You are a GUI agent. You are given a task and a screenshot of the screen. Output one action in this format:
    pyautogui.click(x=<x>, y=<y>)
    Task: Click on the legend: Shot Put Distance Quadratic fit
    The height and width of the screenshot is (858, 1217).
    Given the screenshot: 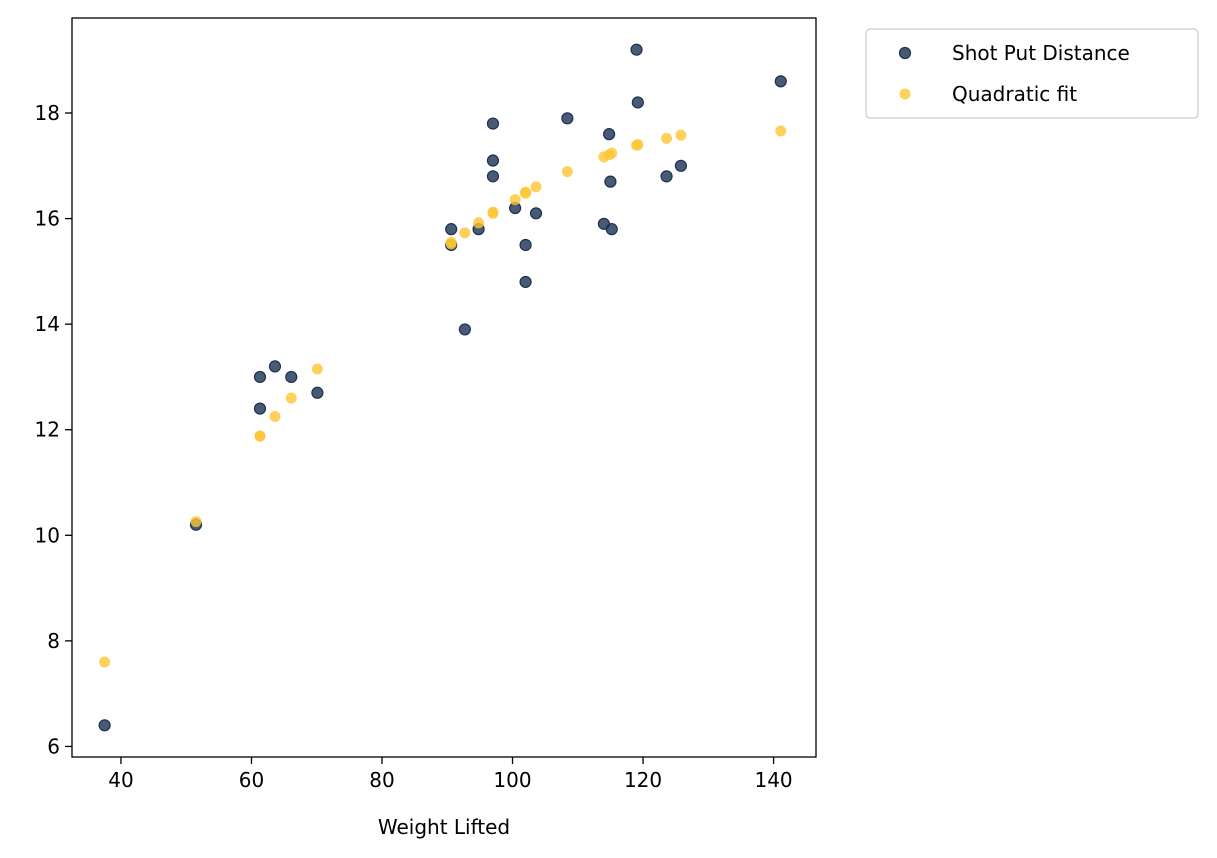 What is the action you would take?
    pyautogui.click(x=1032, y=73)
    